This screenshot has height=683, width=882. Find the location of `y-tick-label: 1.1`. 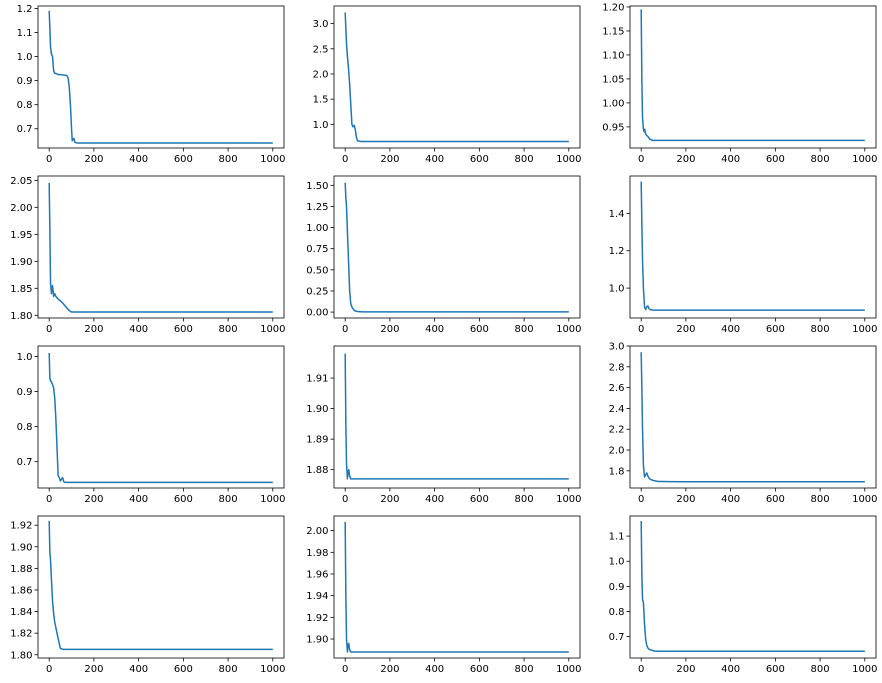

y-tick-label: 1.1 is located at coordinates (25, 33).